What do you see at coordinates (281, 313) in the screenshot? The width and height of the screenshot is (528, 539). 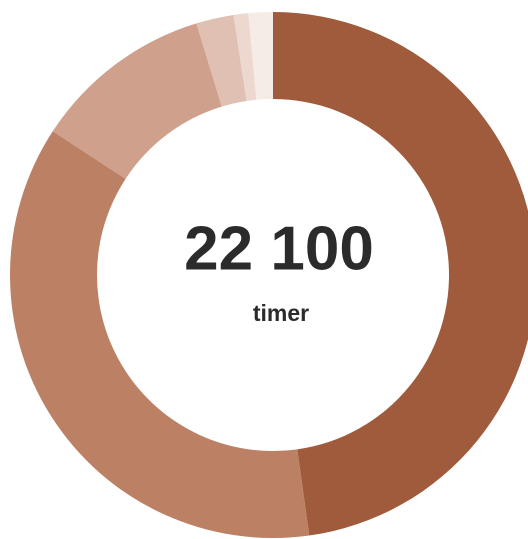 I see `center-label: timer` at bounding box center [281, 313].